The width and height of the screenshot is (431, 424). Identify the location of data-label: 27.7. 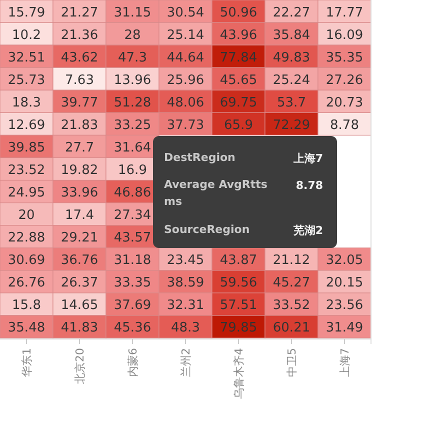
(79, 148).